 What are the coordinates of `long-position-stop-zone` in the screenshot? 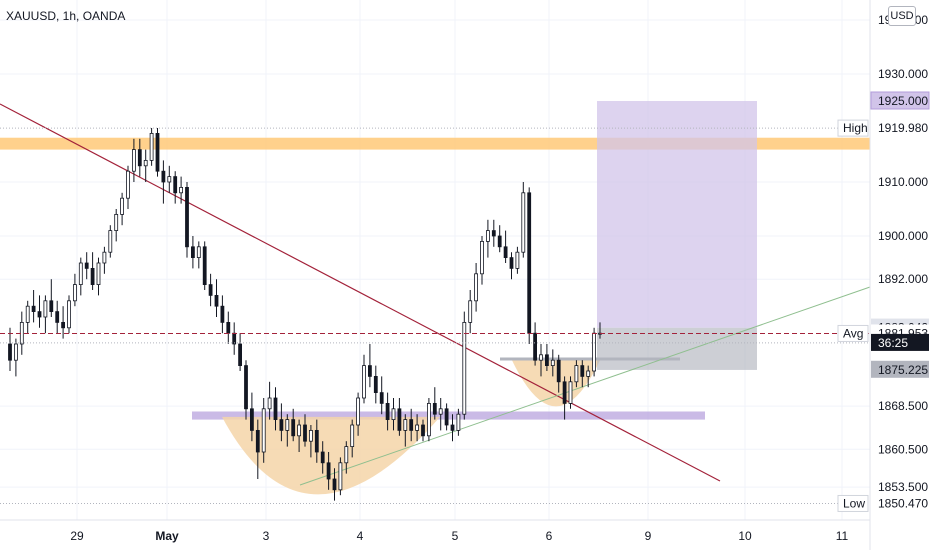 It's located at (677, 348).